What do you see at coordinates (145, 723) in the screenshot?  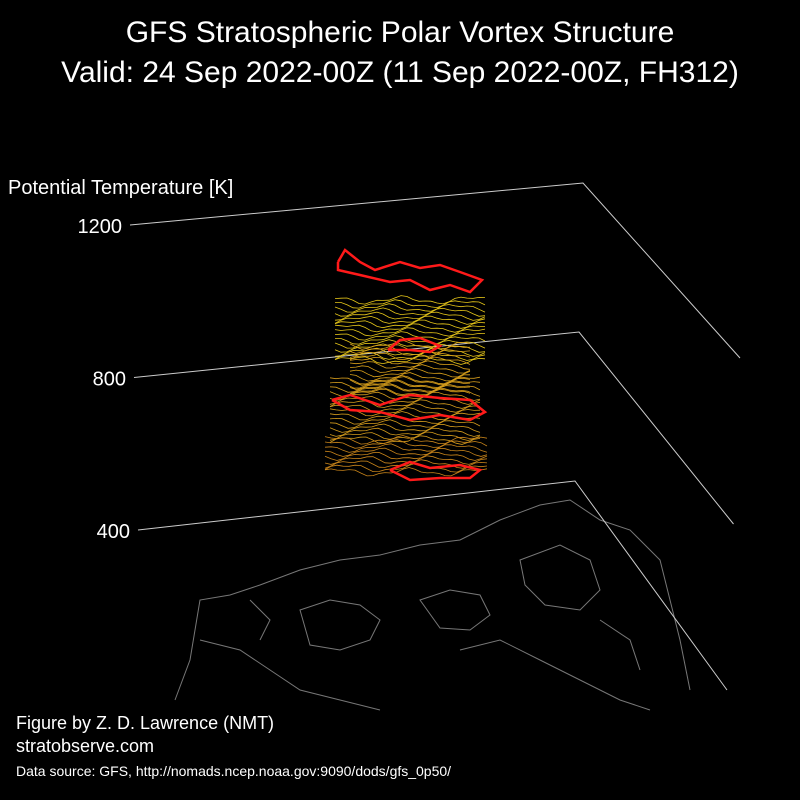 I see `credit: Figure by Z. D. Lawrence (NMT)` at bounding box center [145, 723].